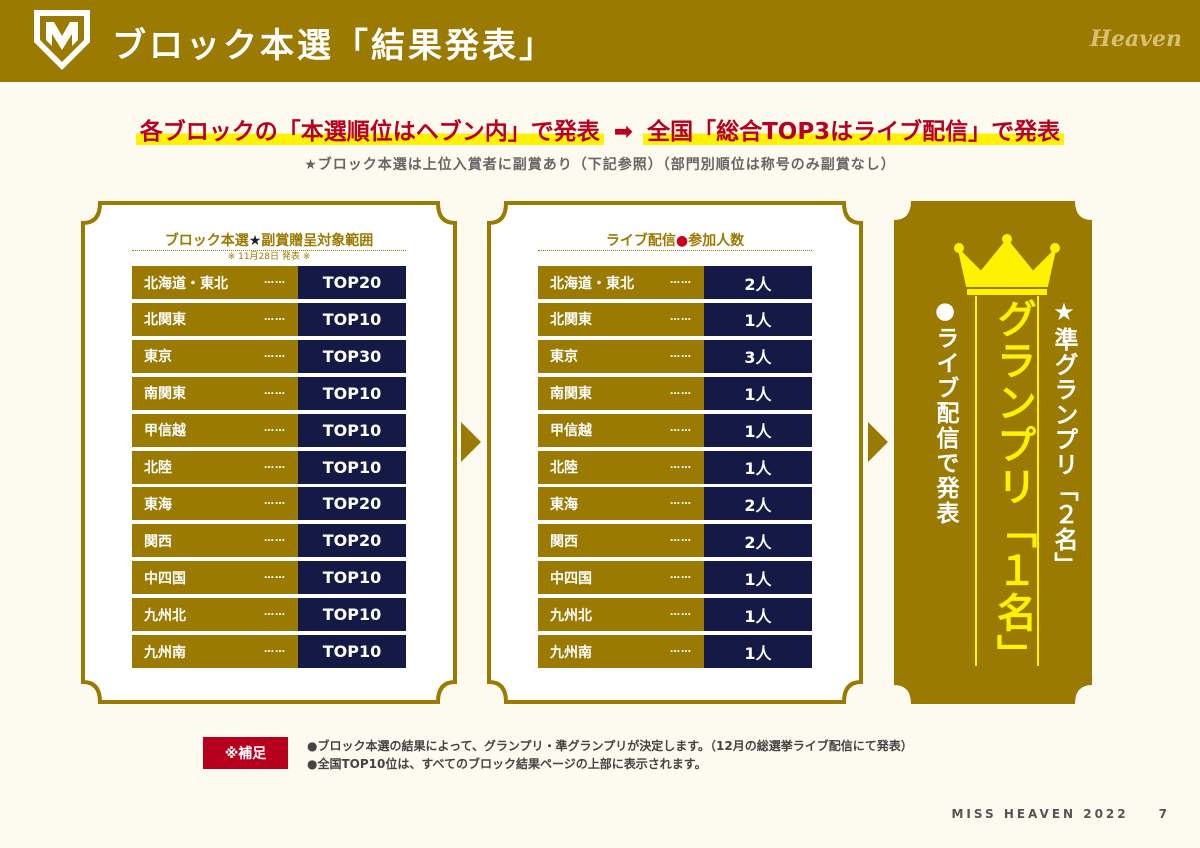 This screenshot has height=848, width=1200. I want to click on supplement-tag: ※補足, so click(245, 753).